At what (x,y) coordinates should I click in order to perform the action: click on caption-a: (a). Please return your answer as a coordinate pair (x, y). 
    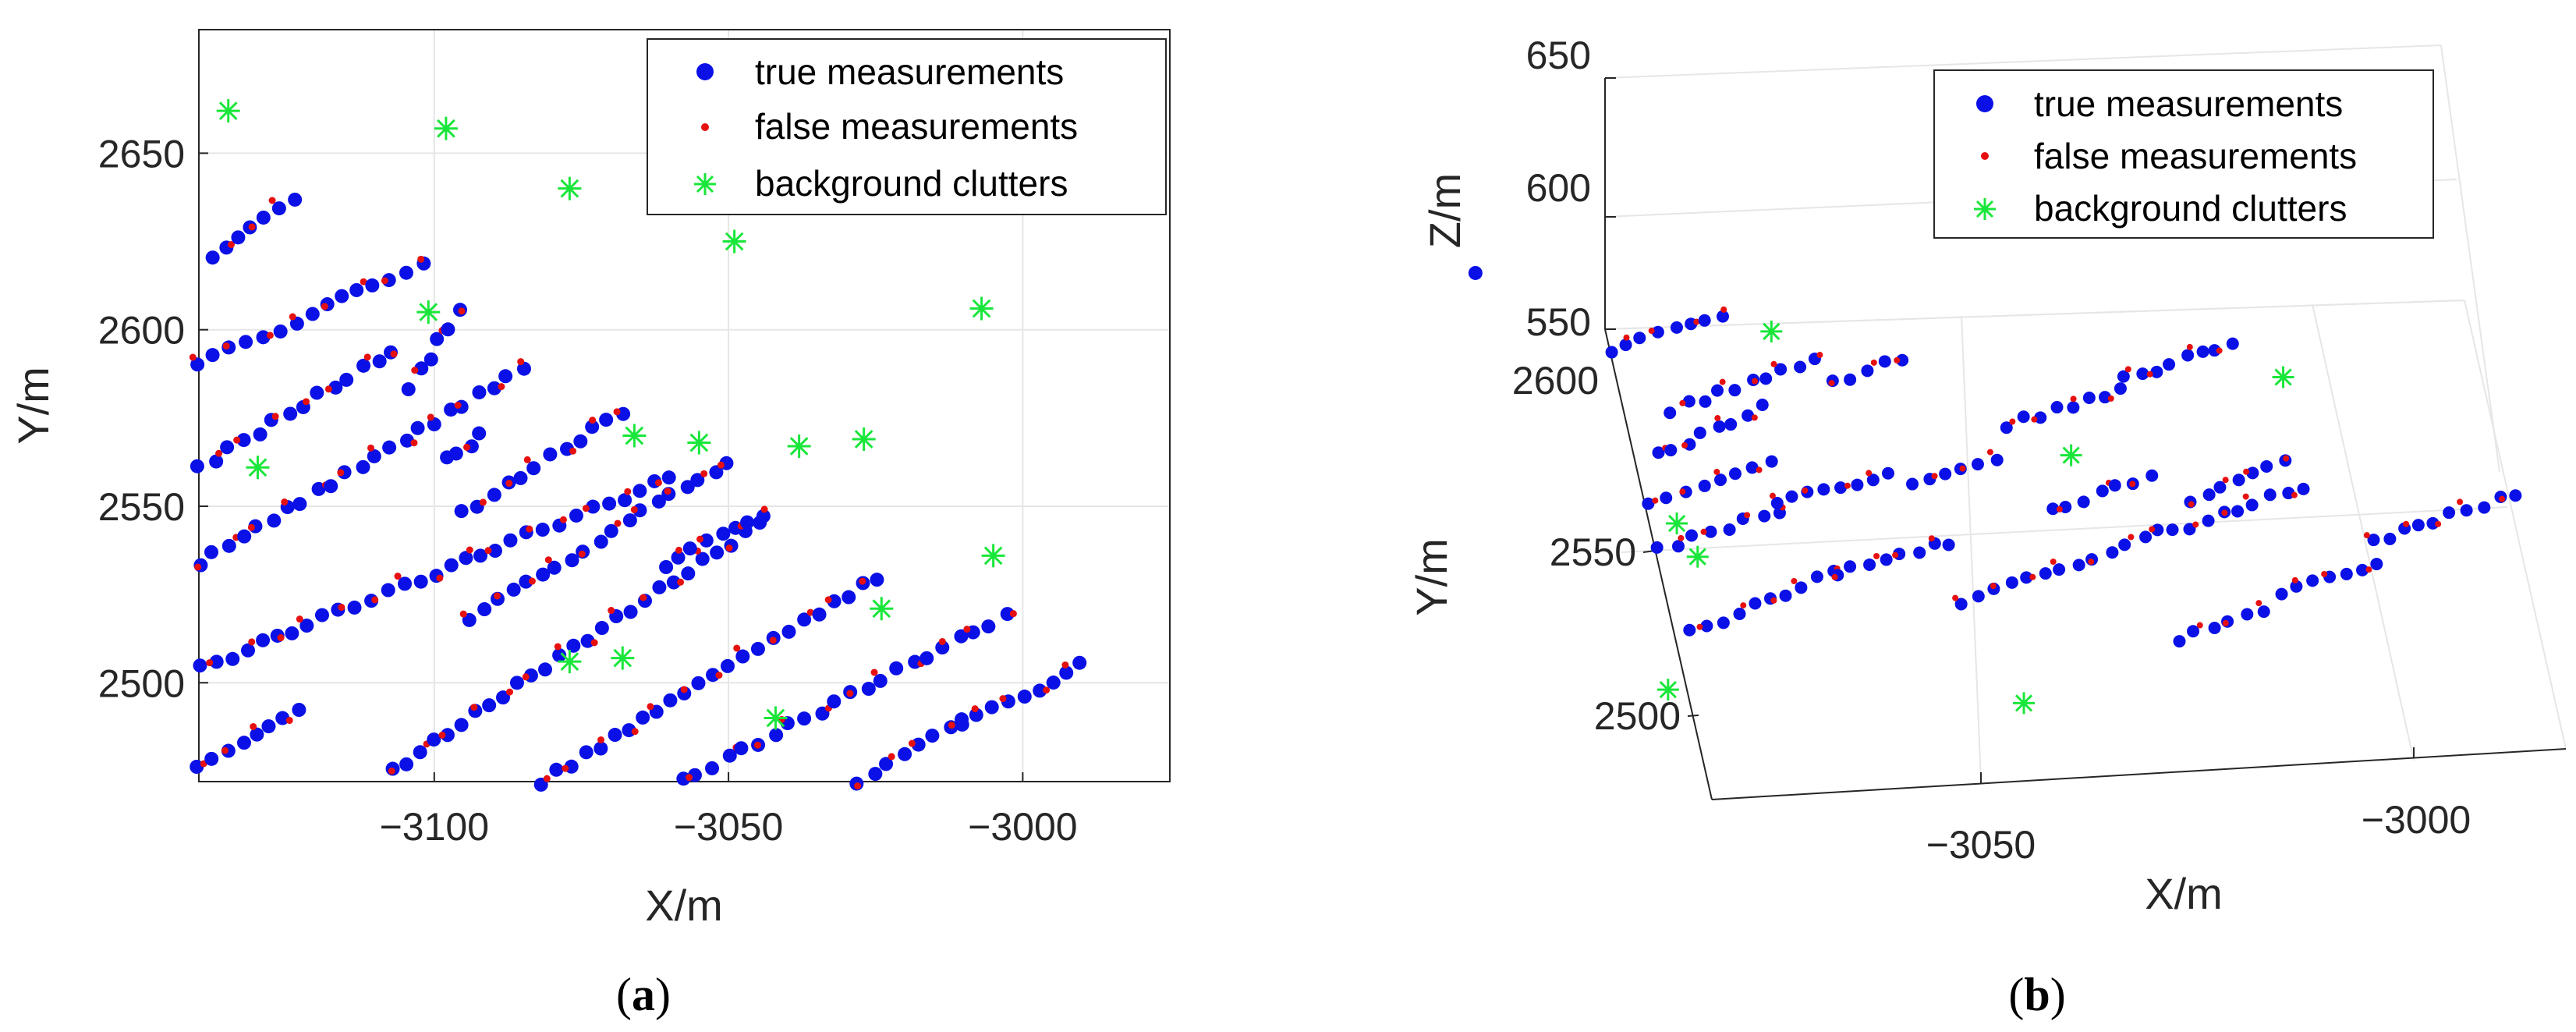
    Looking at the image, I should click on (643, 995).